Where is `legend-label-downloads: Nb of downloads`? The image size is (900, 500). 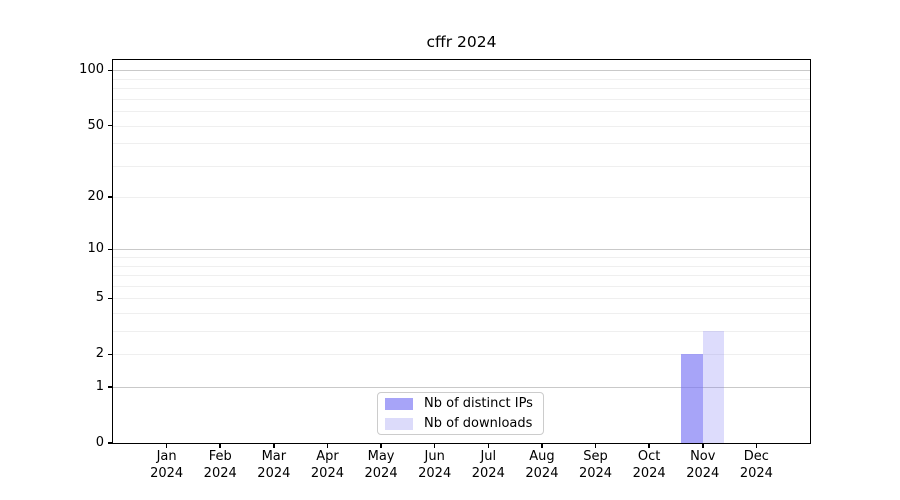 legend-label-downloads: Nb of downloads is located at coordinates (478, 423).